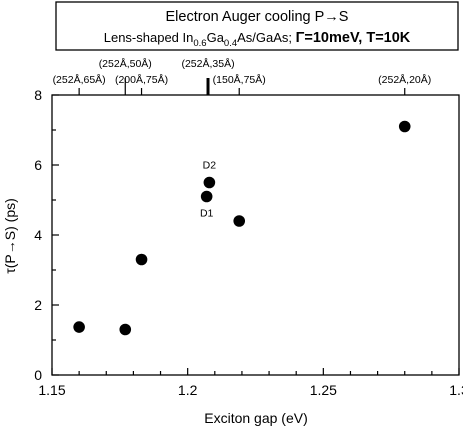 This screenshot has height=429, width=463. Describe the element at coordinates (404, 79) in the screenshot. I see `top-annotation-label: (252Å,20Å)` at that location.